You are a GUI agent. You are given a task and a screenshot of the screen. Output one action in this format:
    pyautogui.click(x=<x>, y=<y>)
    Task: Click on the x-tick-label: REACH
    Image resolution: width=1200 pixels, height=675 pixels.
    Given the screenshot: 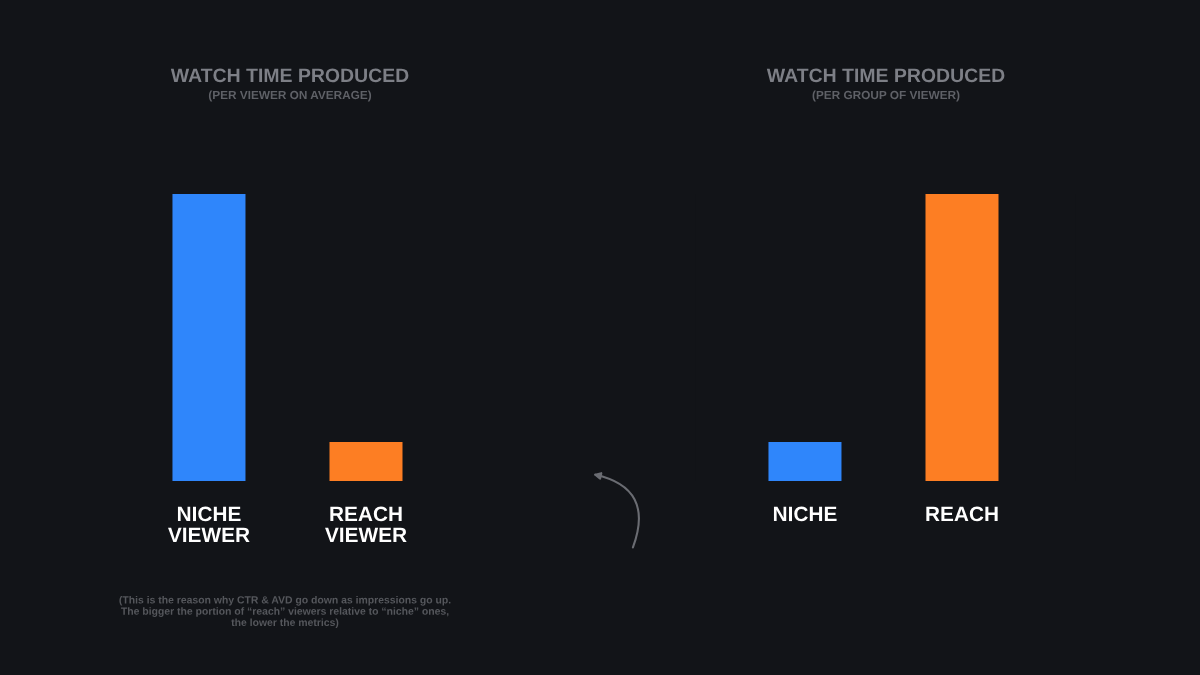 What is the action you would take?
    pyautogui.click(x=962, y=514)
    